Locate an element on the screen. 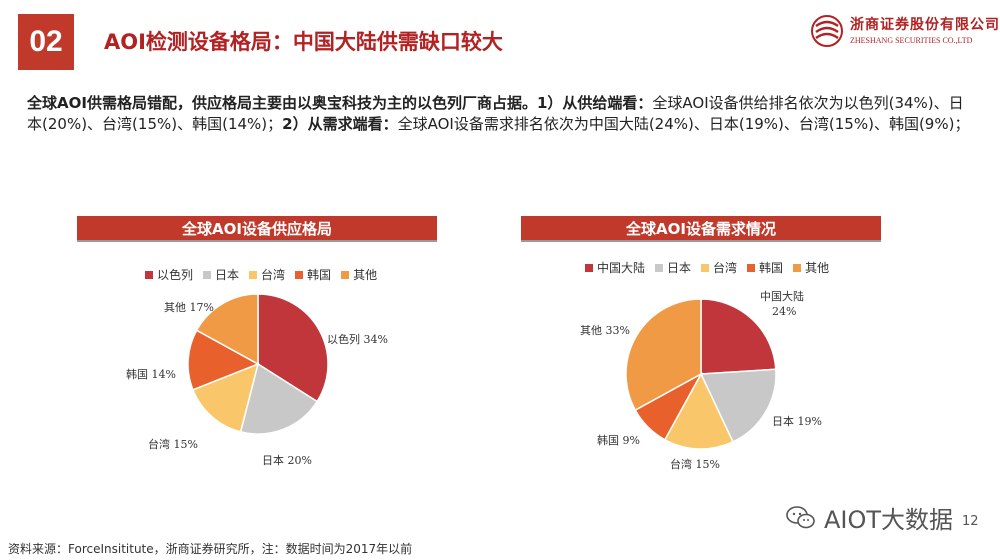 The height and width of the screenshot is (560, 1000). legend-label: 以色列 is located at coordinates (175, 275).